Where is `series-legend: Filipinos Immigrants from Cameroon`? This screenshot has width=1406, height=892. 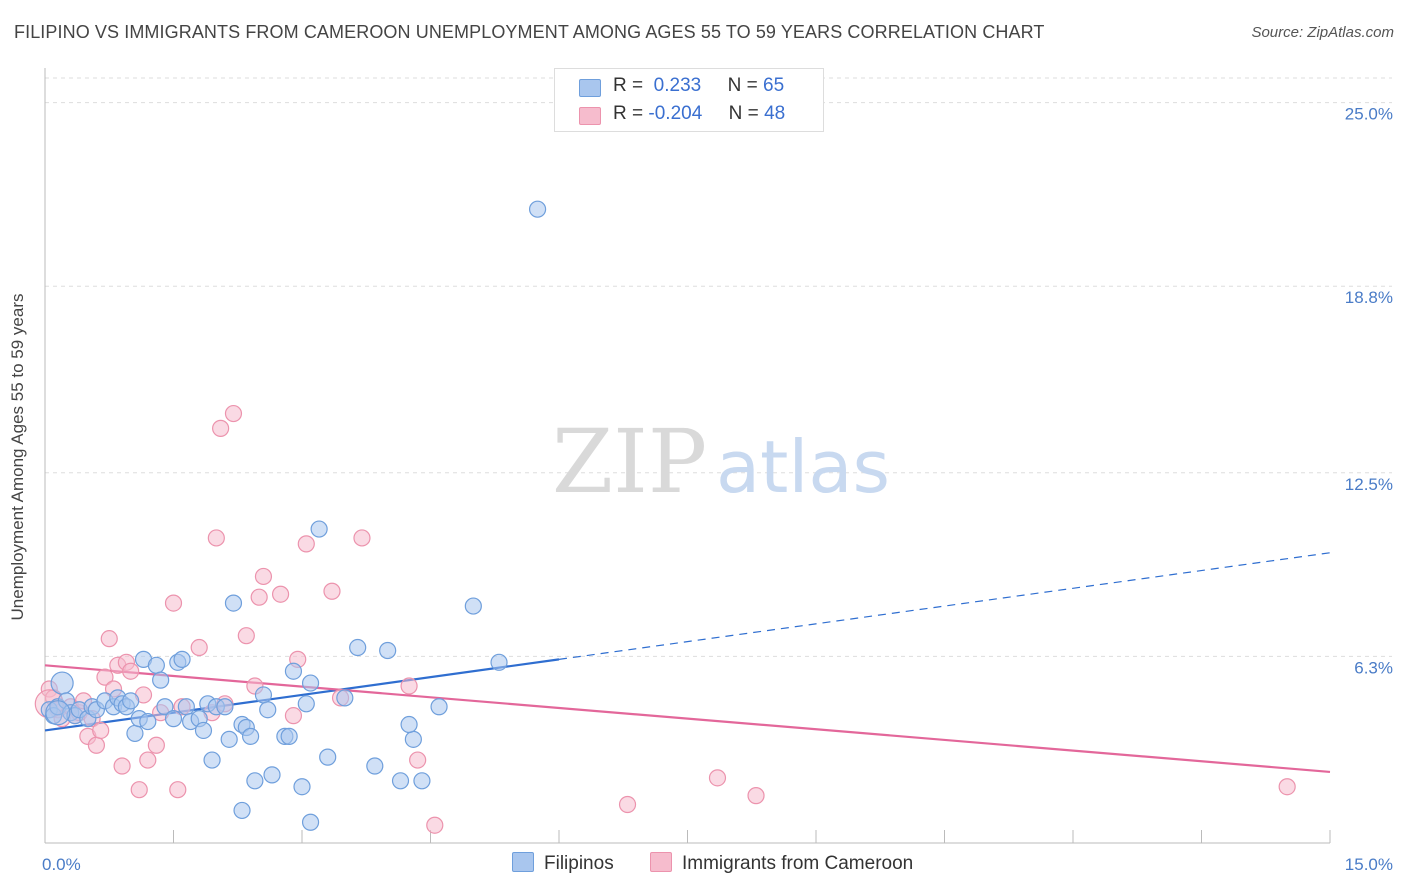 series-legend: Filipinos Immigrants from Cameroon is located at coordinates (703, 865).